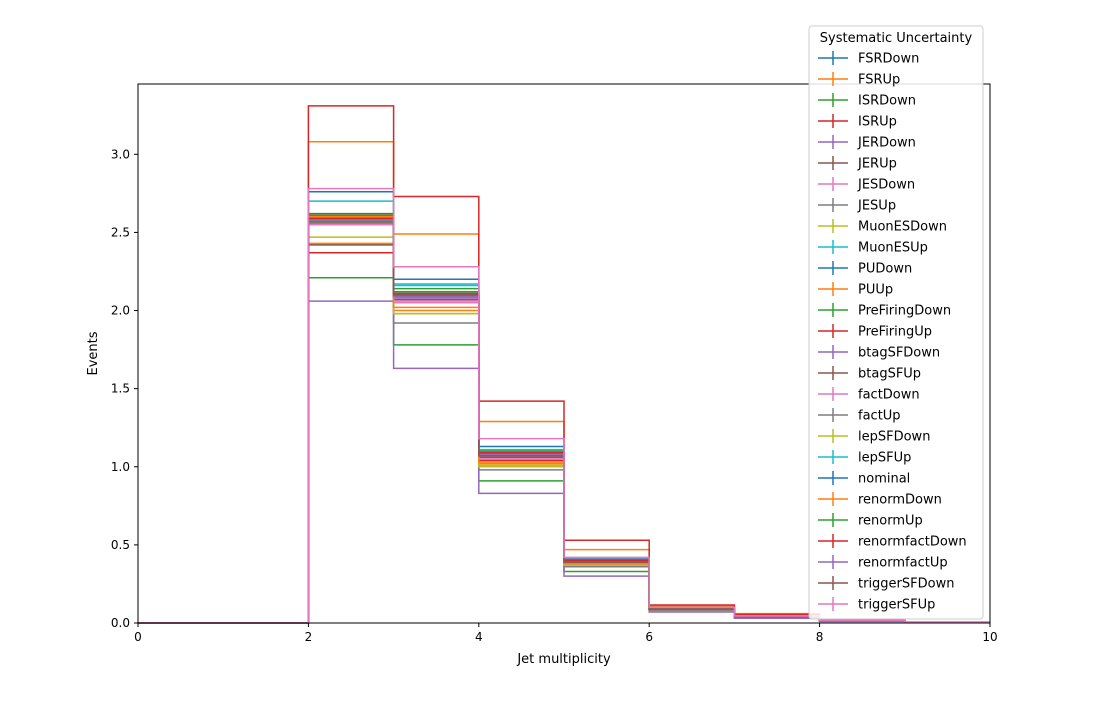 This screenshot has height=705, width=1100. What do you see at coordinates (563, 659) in the screenshot?
I see `x-axis-label: Jet multiplicity` at bounding box center [563, 659].